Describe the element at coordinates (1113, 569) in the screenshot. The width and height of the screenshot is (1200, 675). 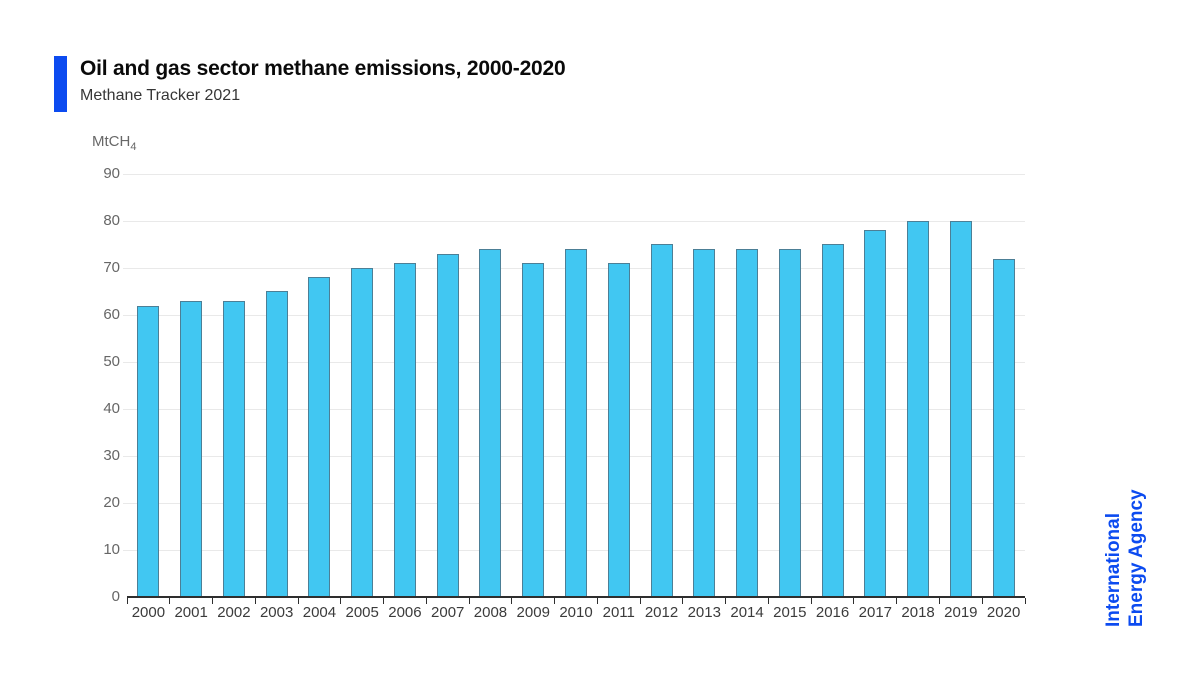
I see `iea-logo-line1: International` at that location.